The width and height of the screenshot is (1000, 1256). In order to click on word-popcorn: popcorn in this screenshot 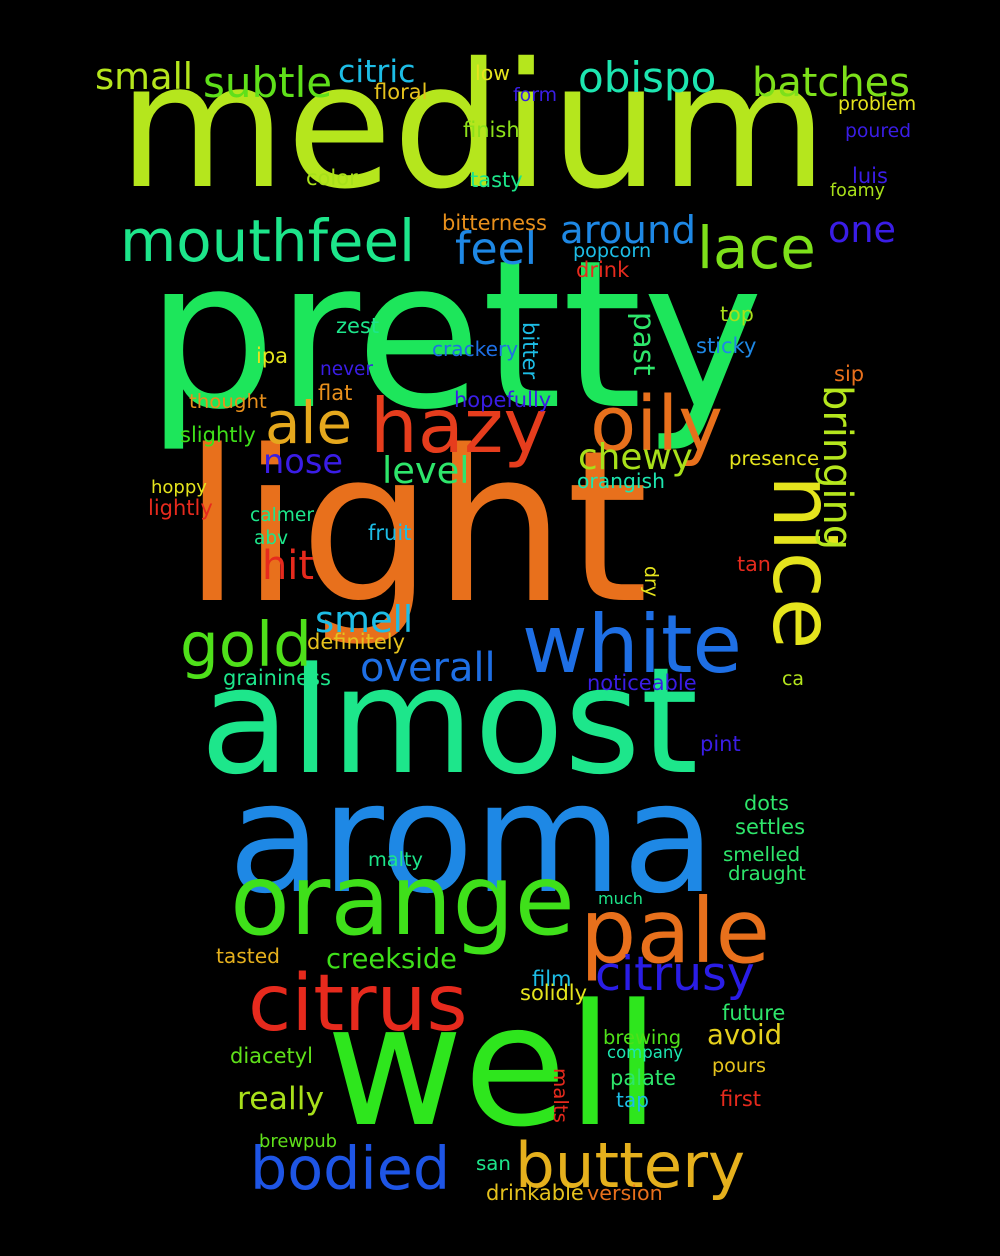, I will do `click(612, 251)`.